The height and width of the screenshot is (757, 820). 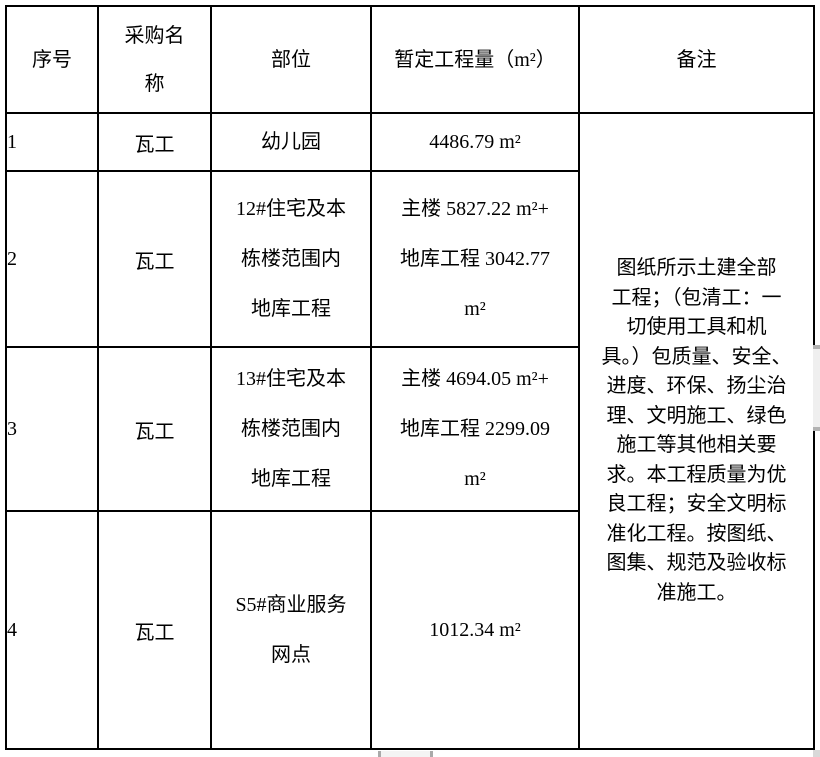 I want to click on col-header-quantity-label: 暂定工程量（m²）, so click(x=475, y=59).